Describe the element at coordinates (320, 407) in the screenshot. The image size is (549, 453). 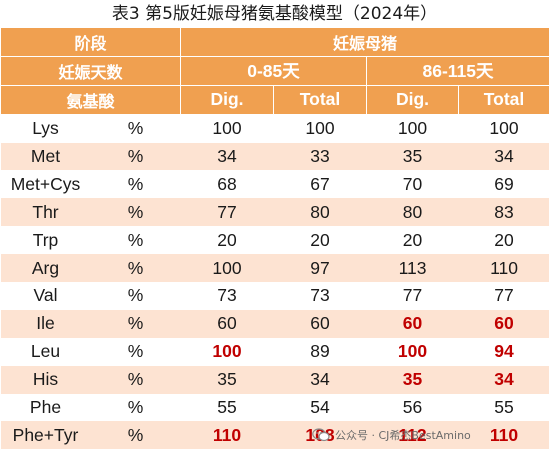
I see `value-cell: 54` at that location.